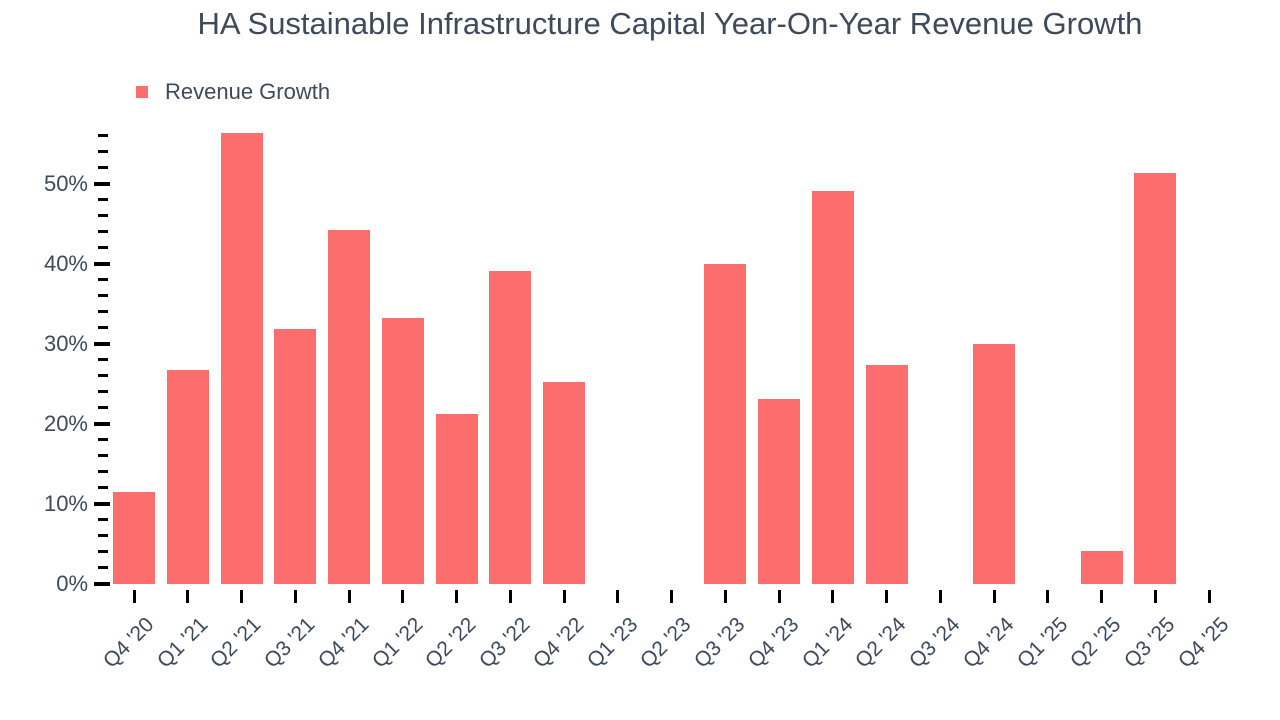 This screenshot has height=720, width=1280. What do you see at coordinates (65, 183) in the screenshot?
I see `y-tick-label: 50%` at bounding box center [65, 183].